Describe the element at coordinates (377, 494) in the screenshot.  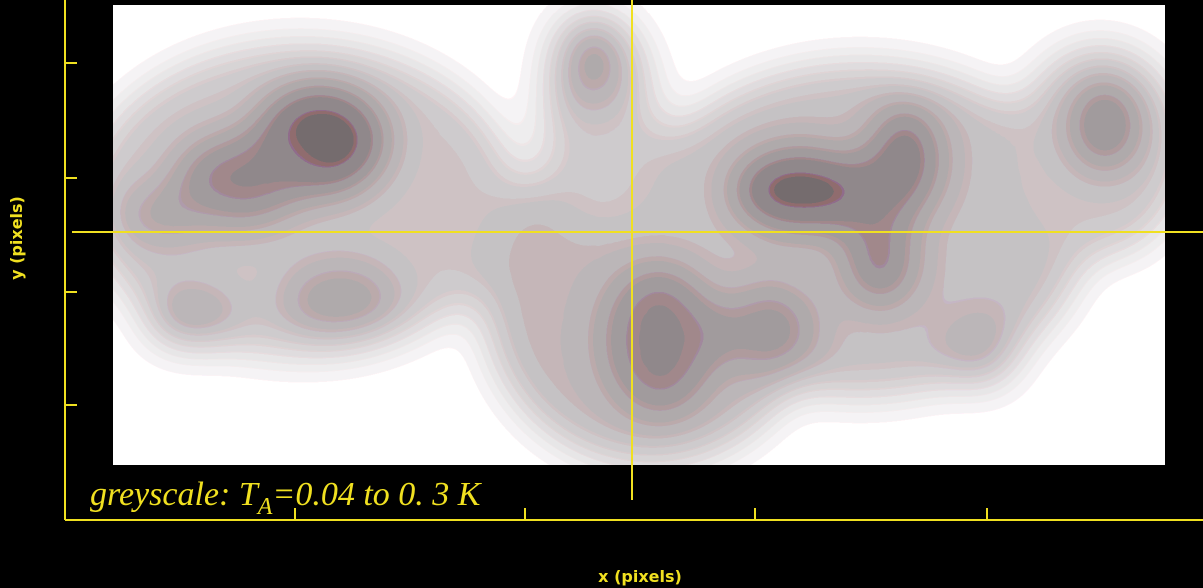
I see `annotation-text: =0.04 to 0. 3 K` at that location.